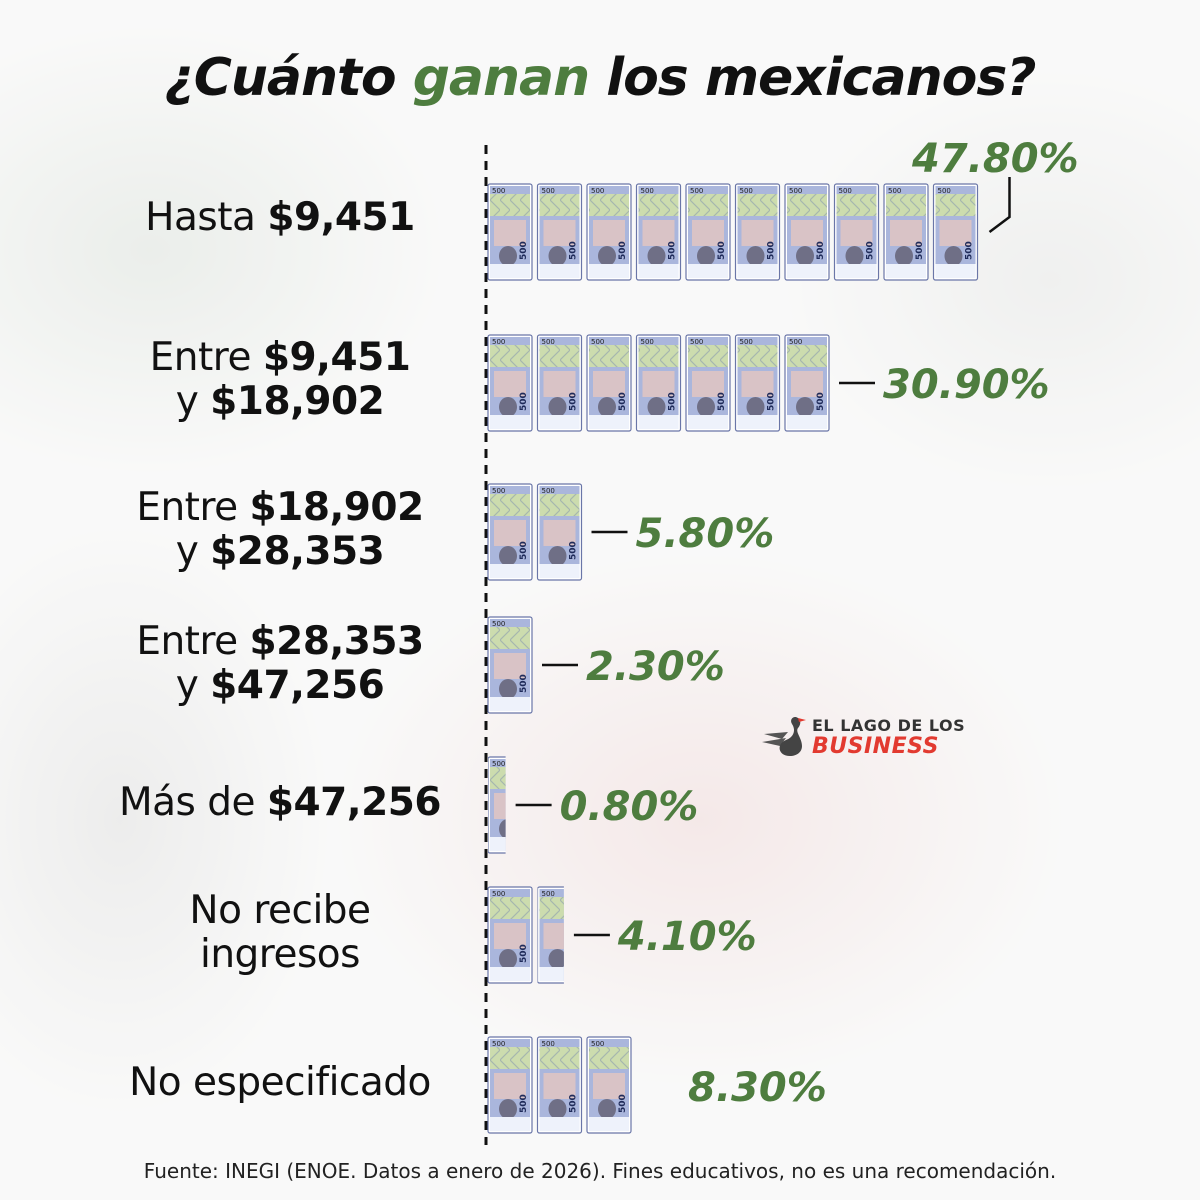 This screenshot has width=1200, height=1200. I want to click on bar-4: 500 500, so click(510, 665).